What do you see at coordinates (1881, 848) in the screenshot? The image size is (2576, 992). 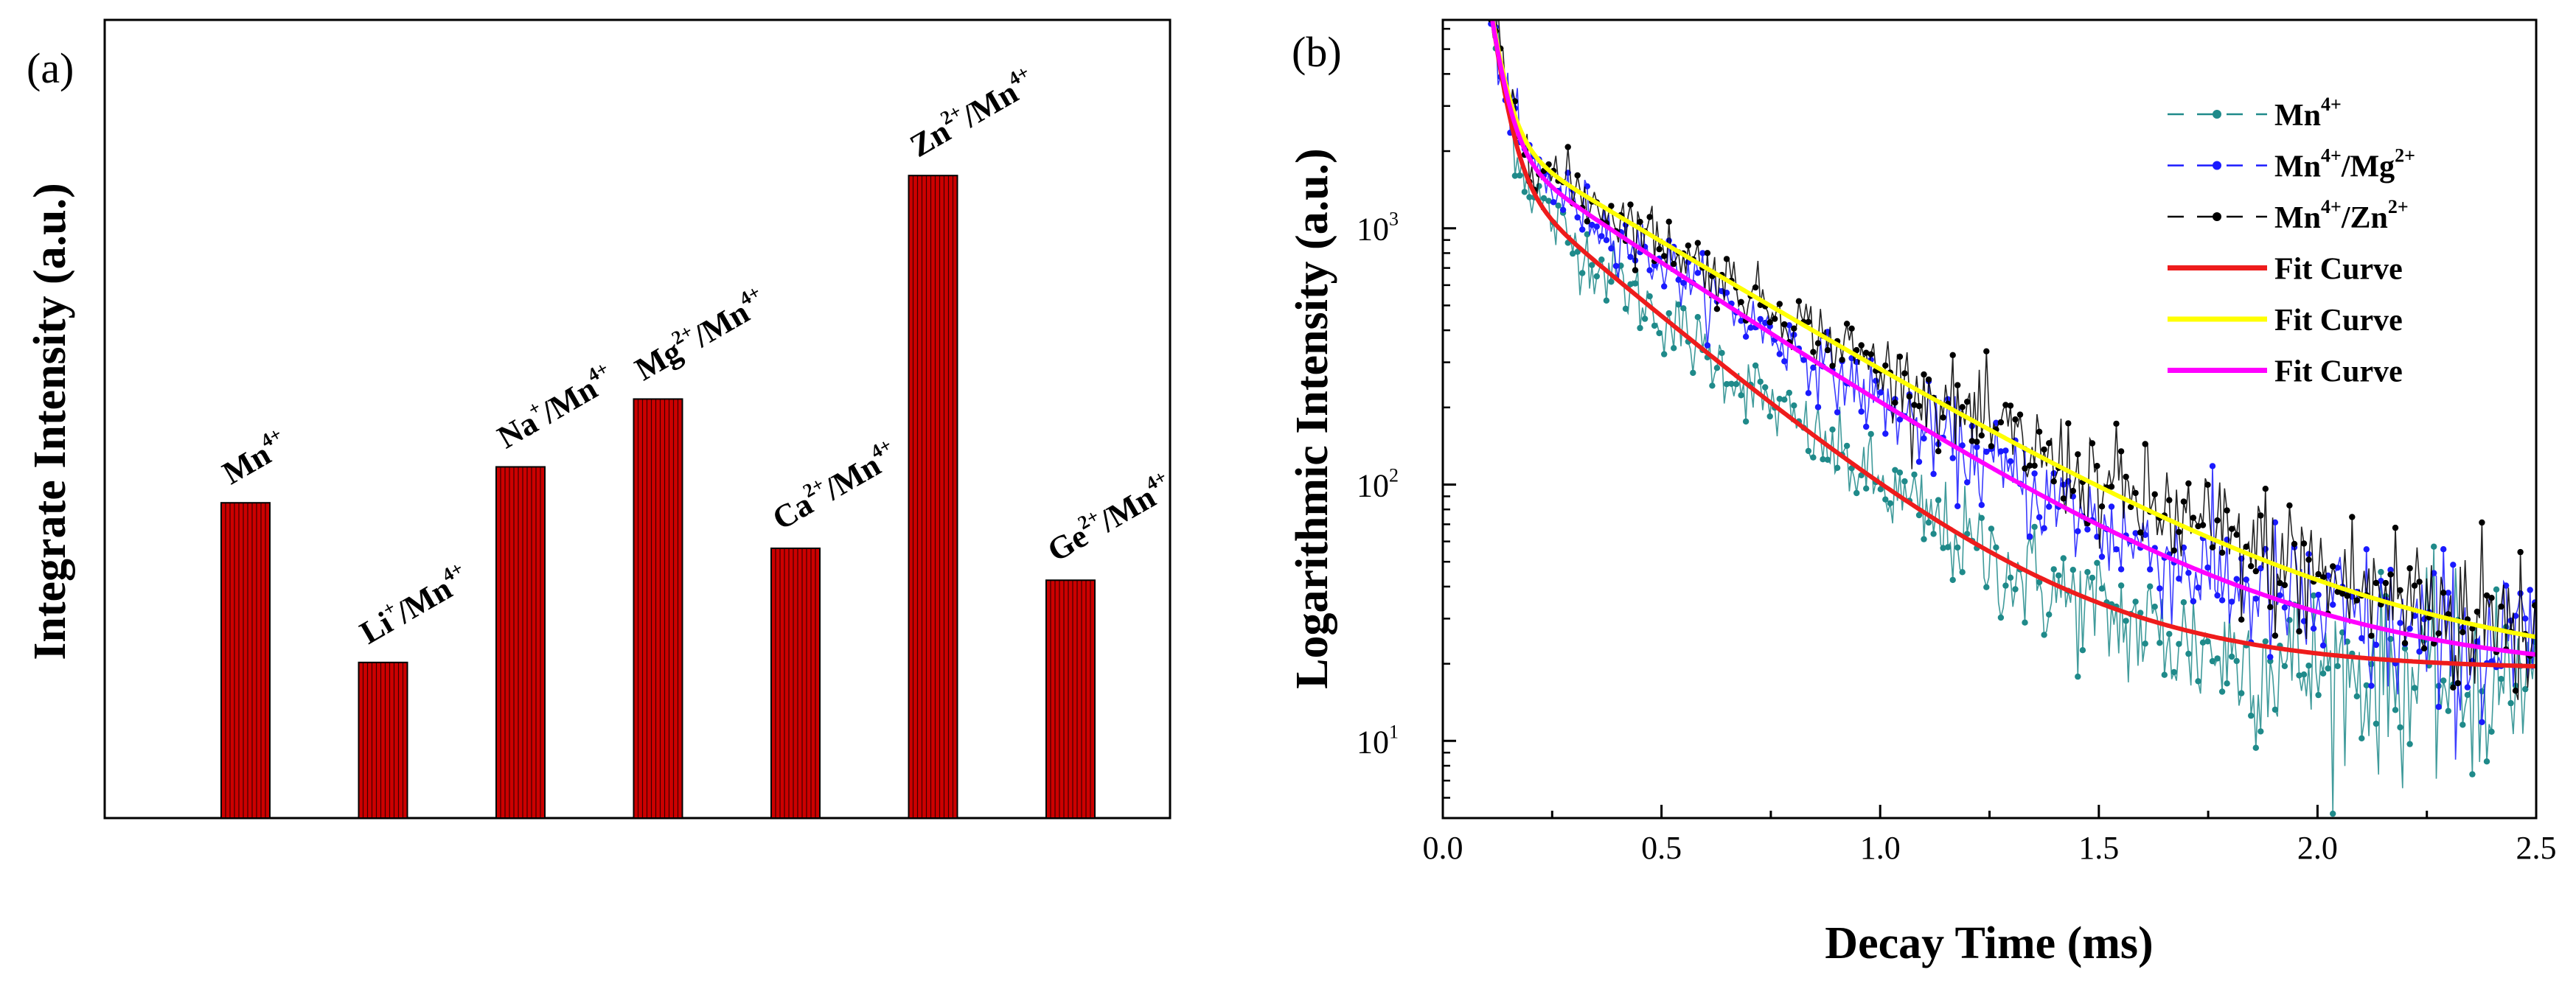 I see `x-tick-label: 1.0` at bounding box center [1881, 848].